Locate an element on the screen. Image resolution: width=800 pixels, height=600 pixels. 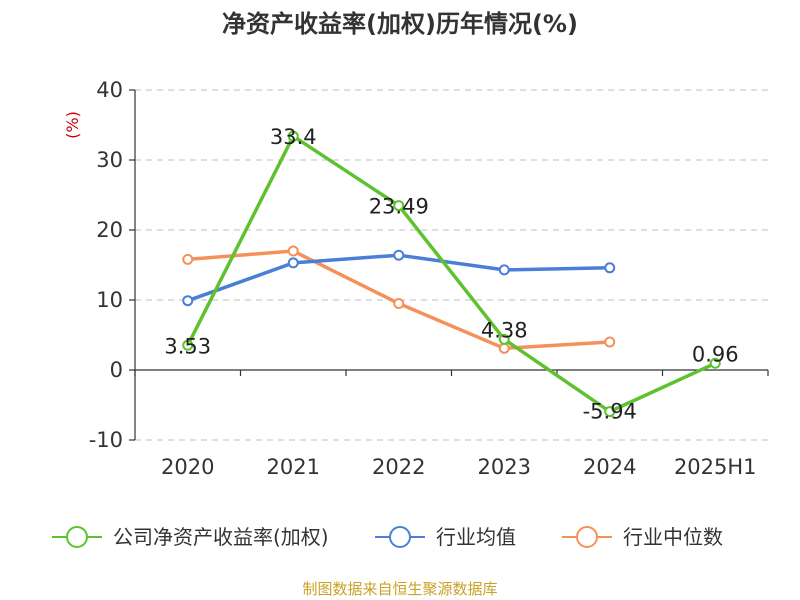
y-tick-label: -10 is located at coordinates (106, 440).